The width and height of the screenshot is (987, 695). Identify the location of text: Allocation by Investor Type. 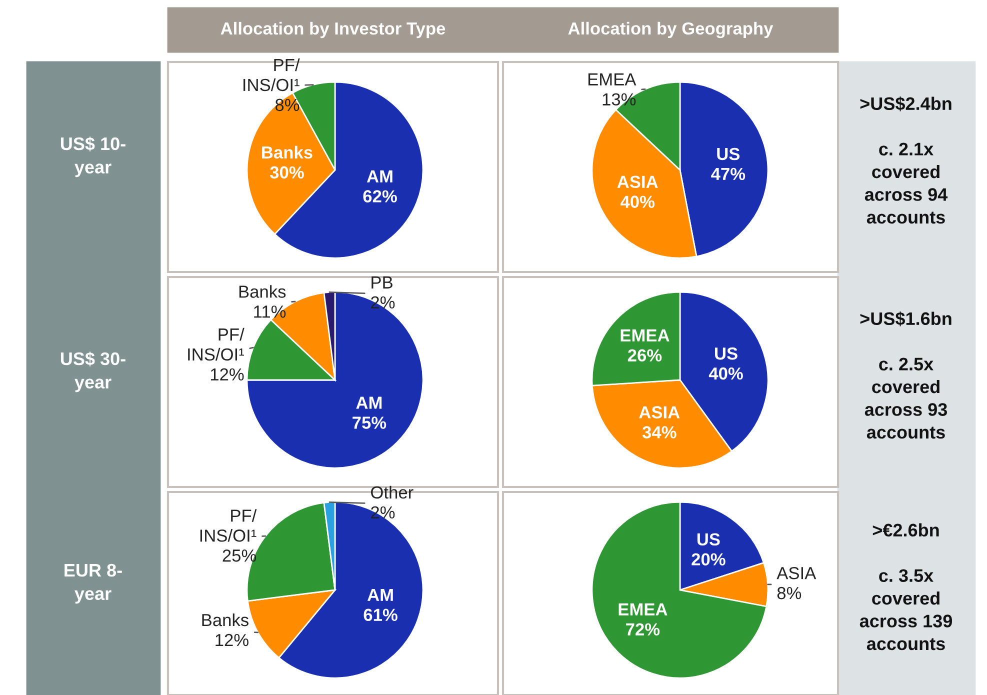
(333, 30).